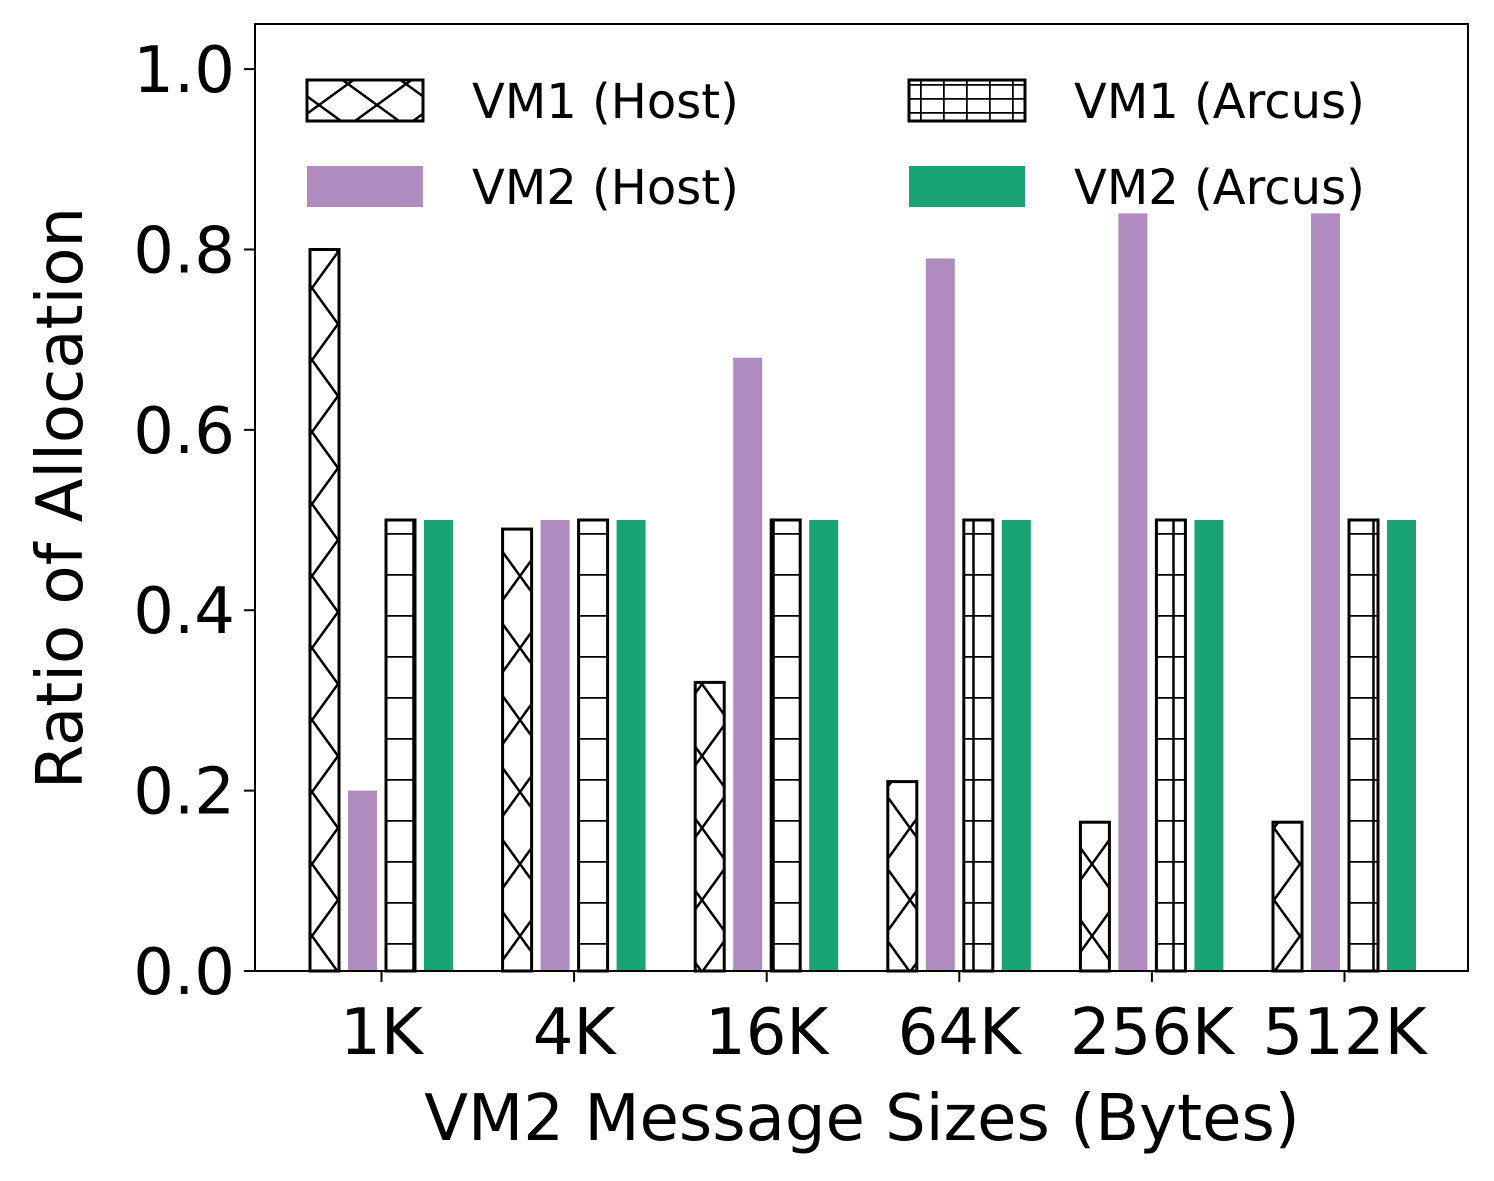 Image resolution: width=1494 pixels, height=1181 pixels. What do you see at coordinates (555, 745) in the screenshot?
I see `bar-vm2-host-4k` at bounding box center [555, 745].